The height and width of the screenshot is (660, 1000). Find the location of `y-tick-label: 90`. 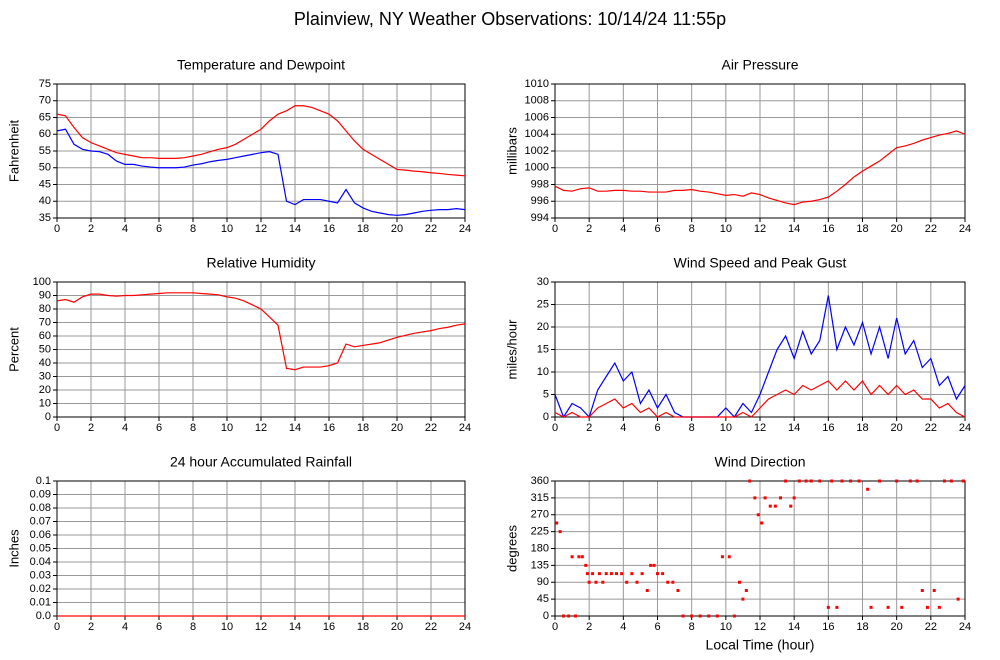

y-tick-label: 90 is located at coordinates (45, 295).